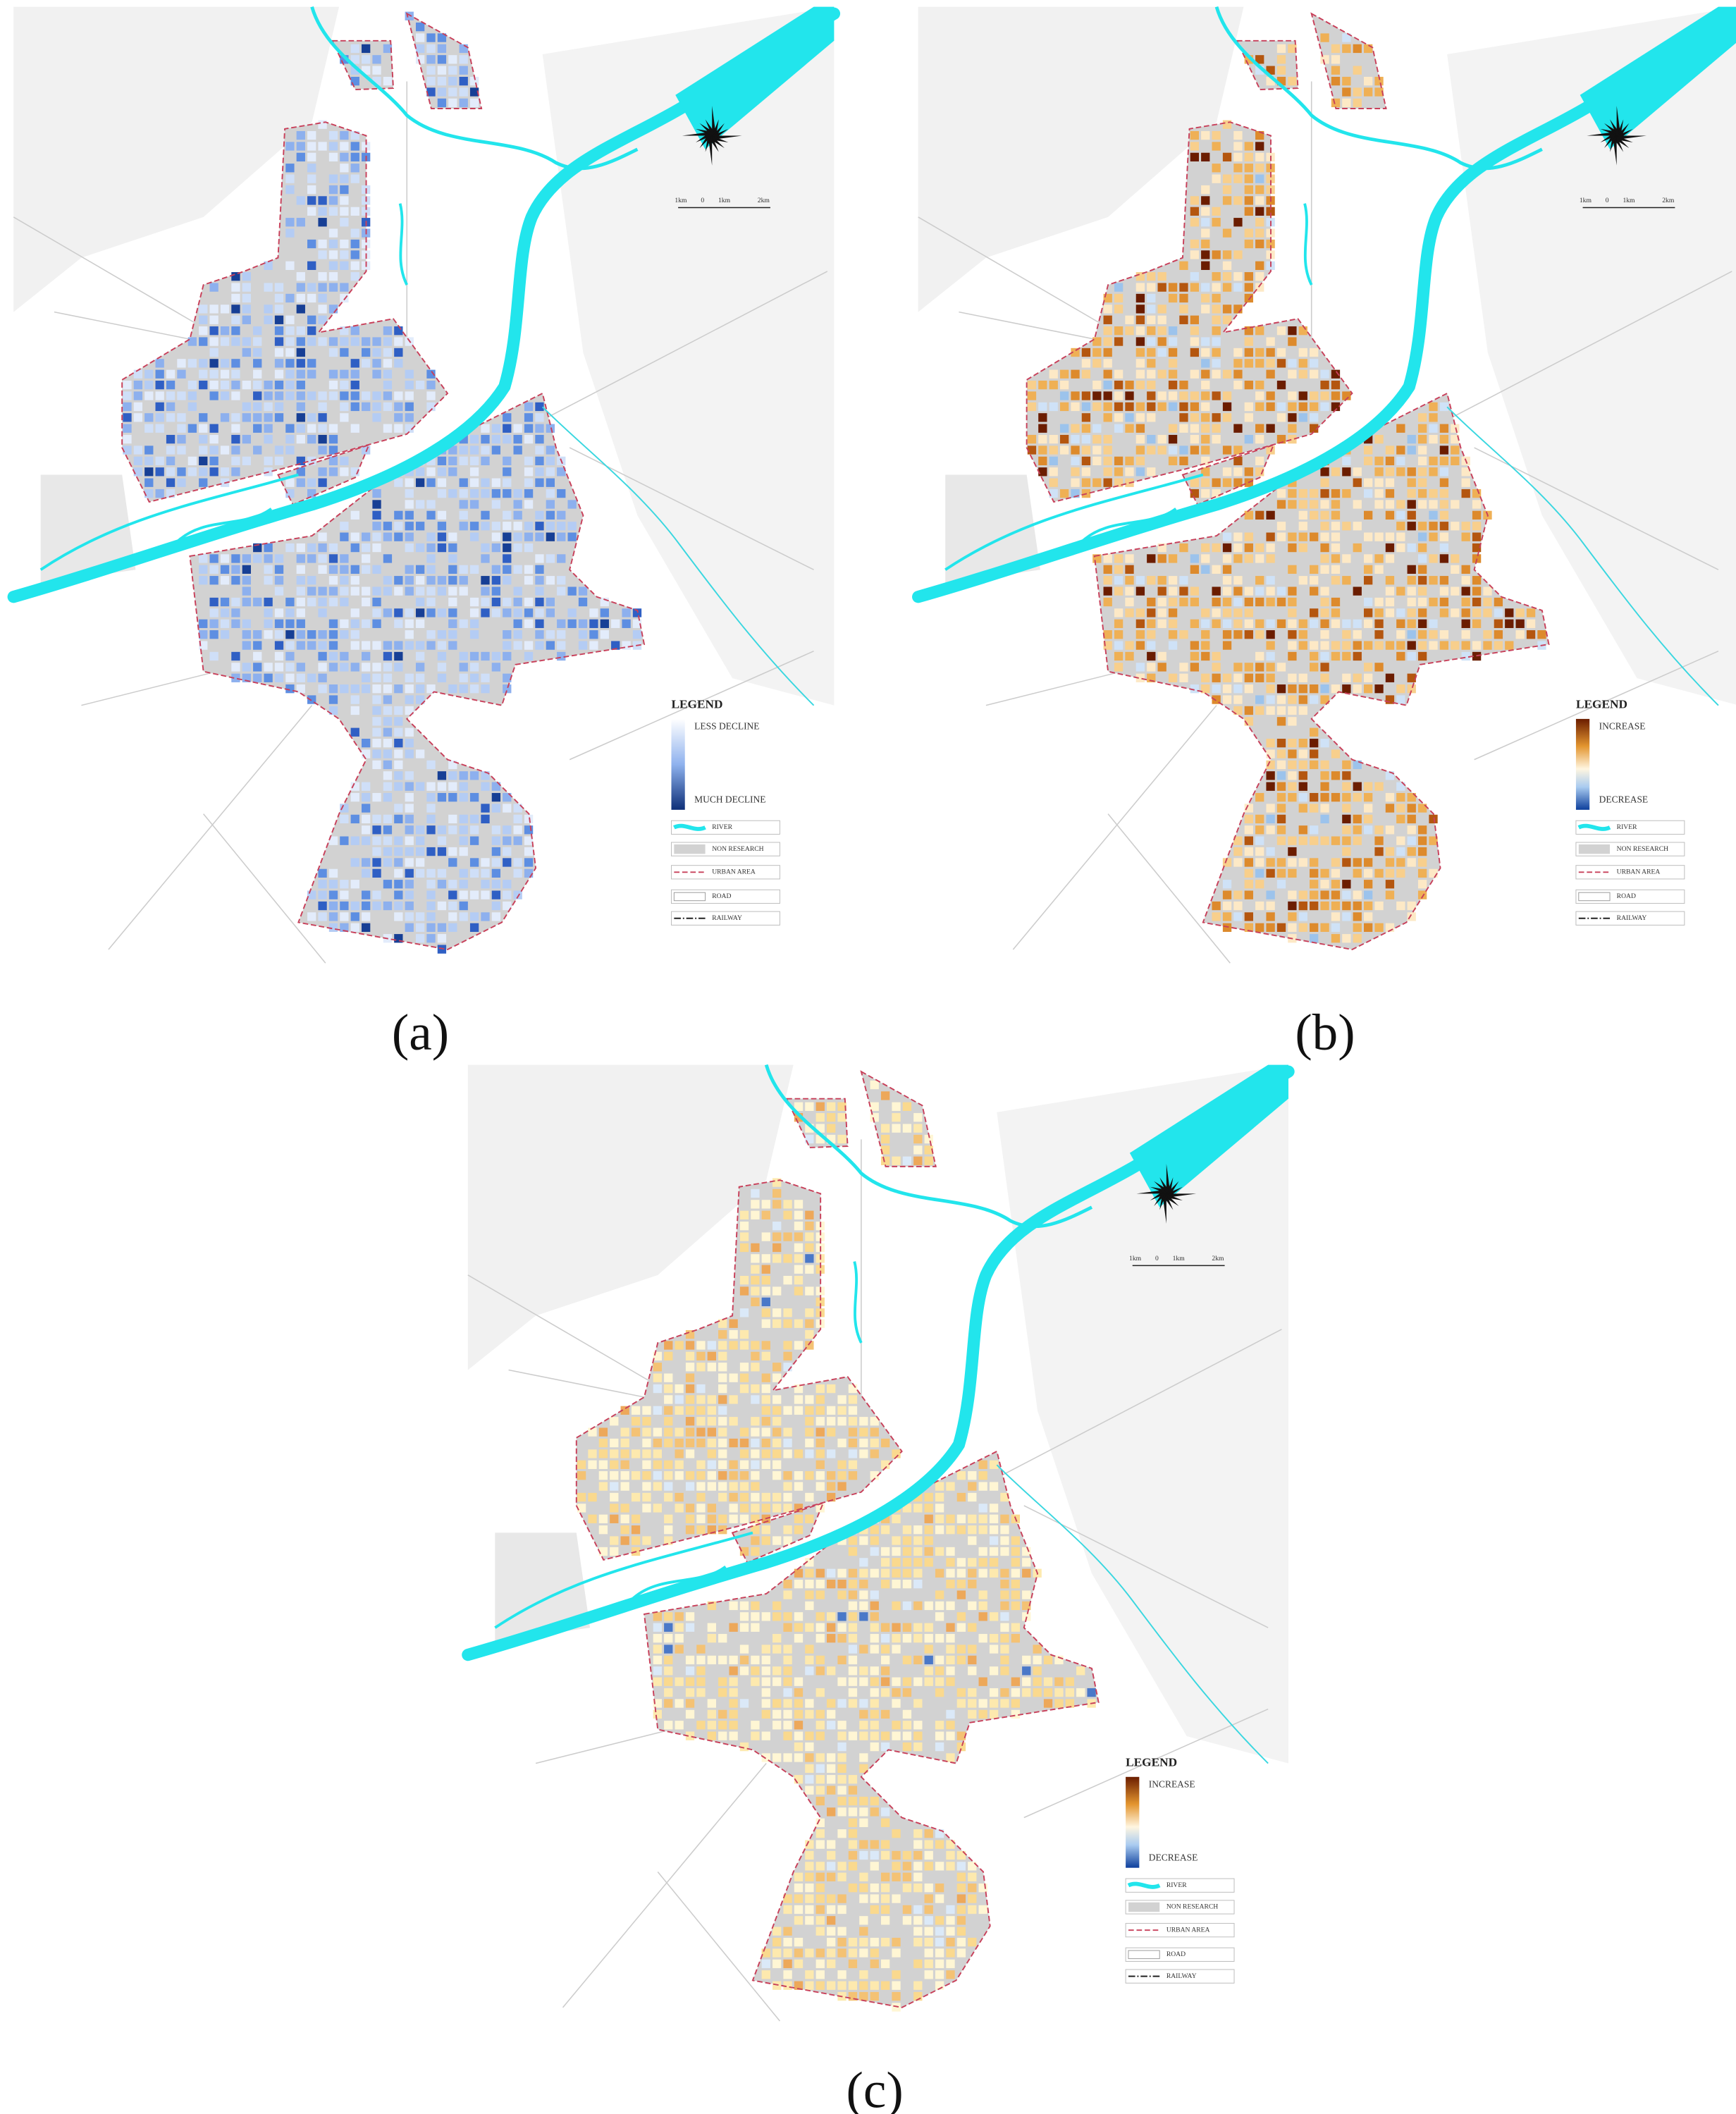 The height and width of the screenshot is (2114, 1736). I want to click on road, so click(1146, 1566).